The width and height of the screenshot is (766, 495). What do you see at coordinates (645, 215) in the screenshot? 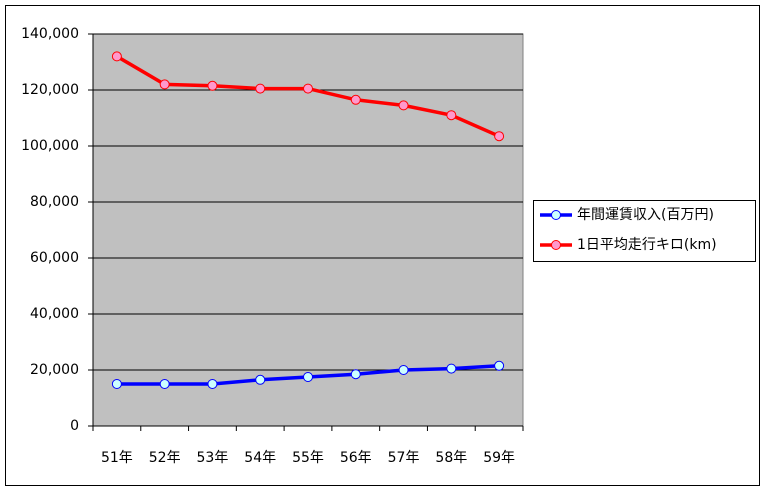
I see `legend-label: 年間運賃収入(百万円)` at bounding box center [645, 215].